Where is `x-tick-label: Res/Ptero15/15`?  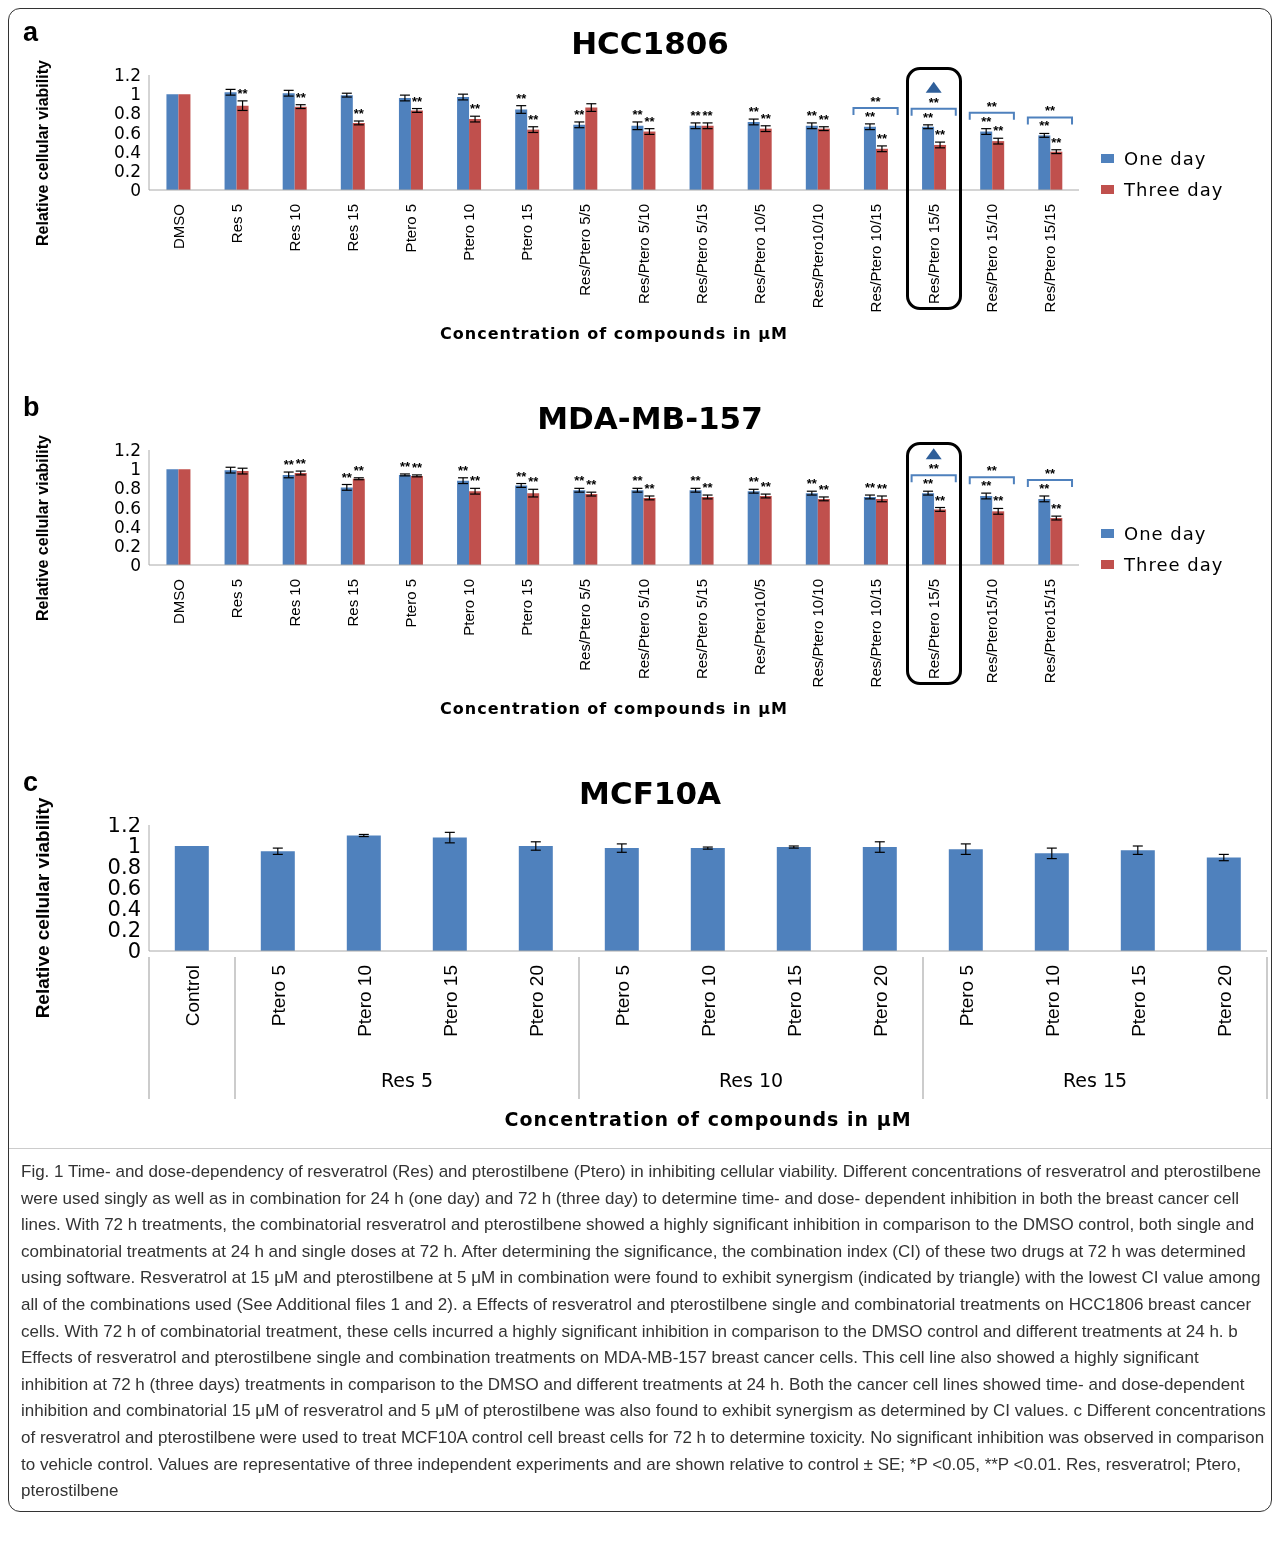 x-tick-label: Res/Ptero15/15 is located at coordinates (1050, 631).